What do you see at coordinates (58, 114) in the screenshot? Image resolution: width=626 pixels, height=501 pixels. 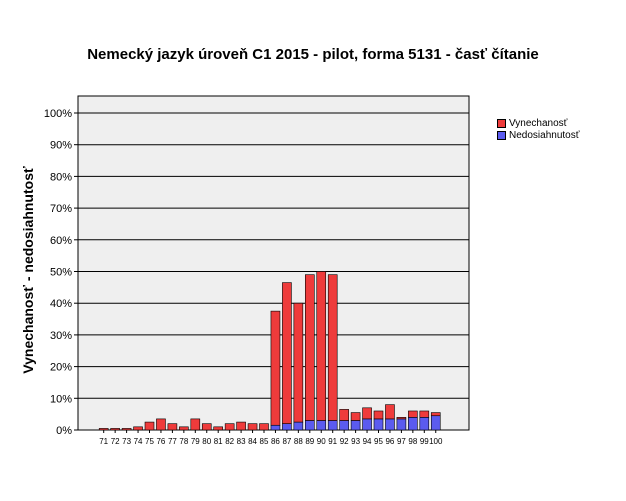 I see `y-tick-label: 100%` at bounding box center [58, 114].